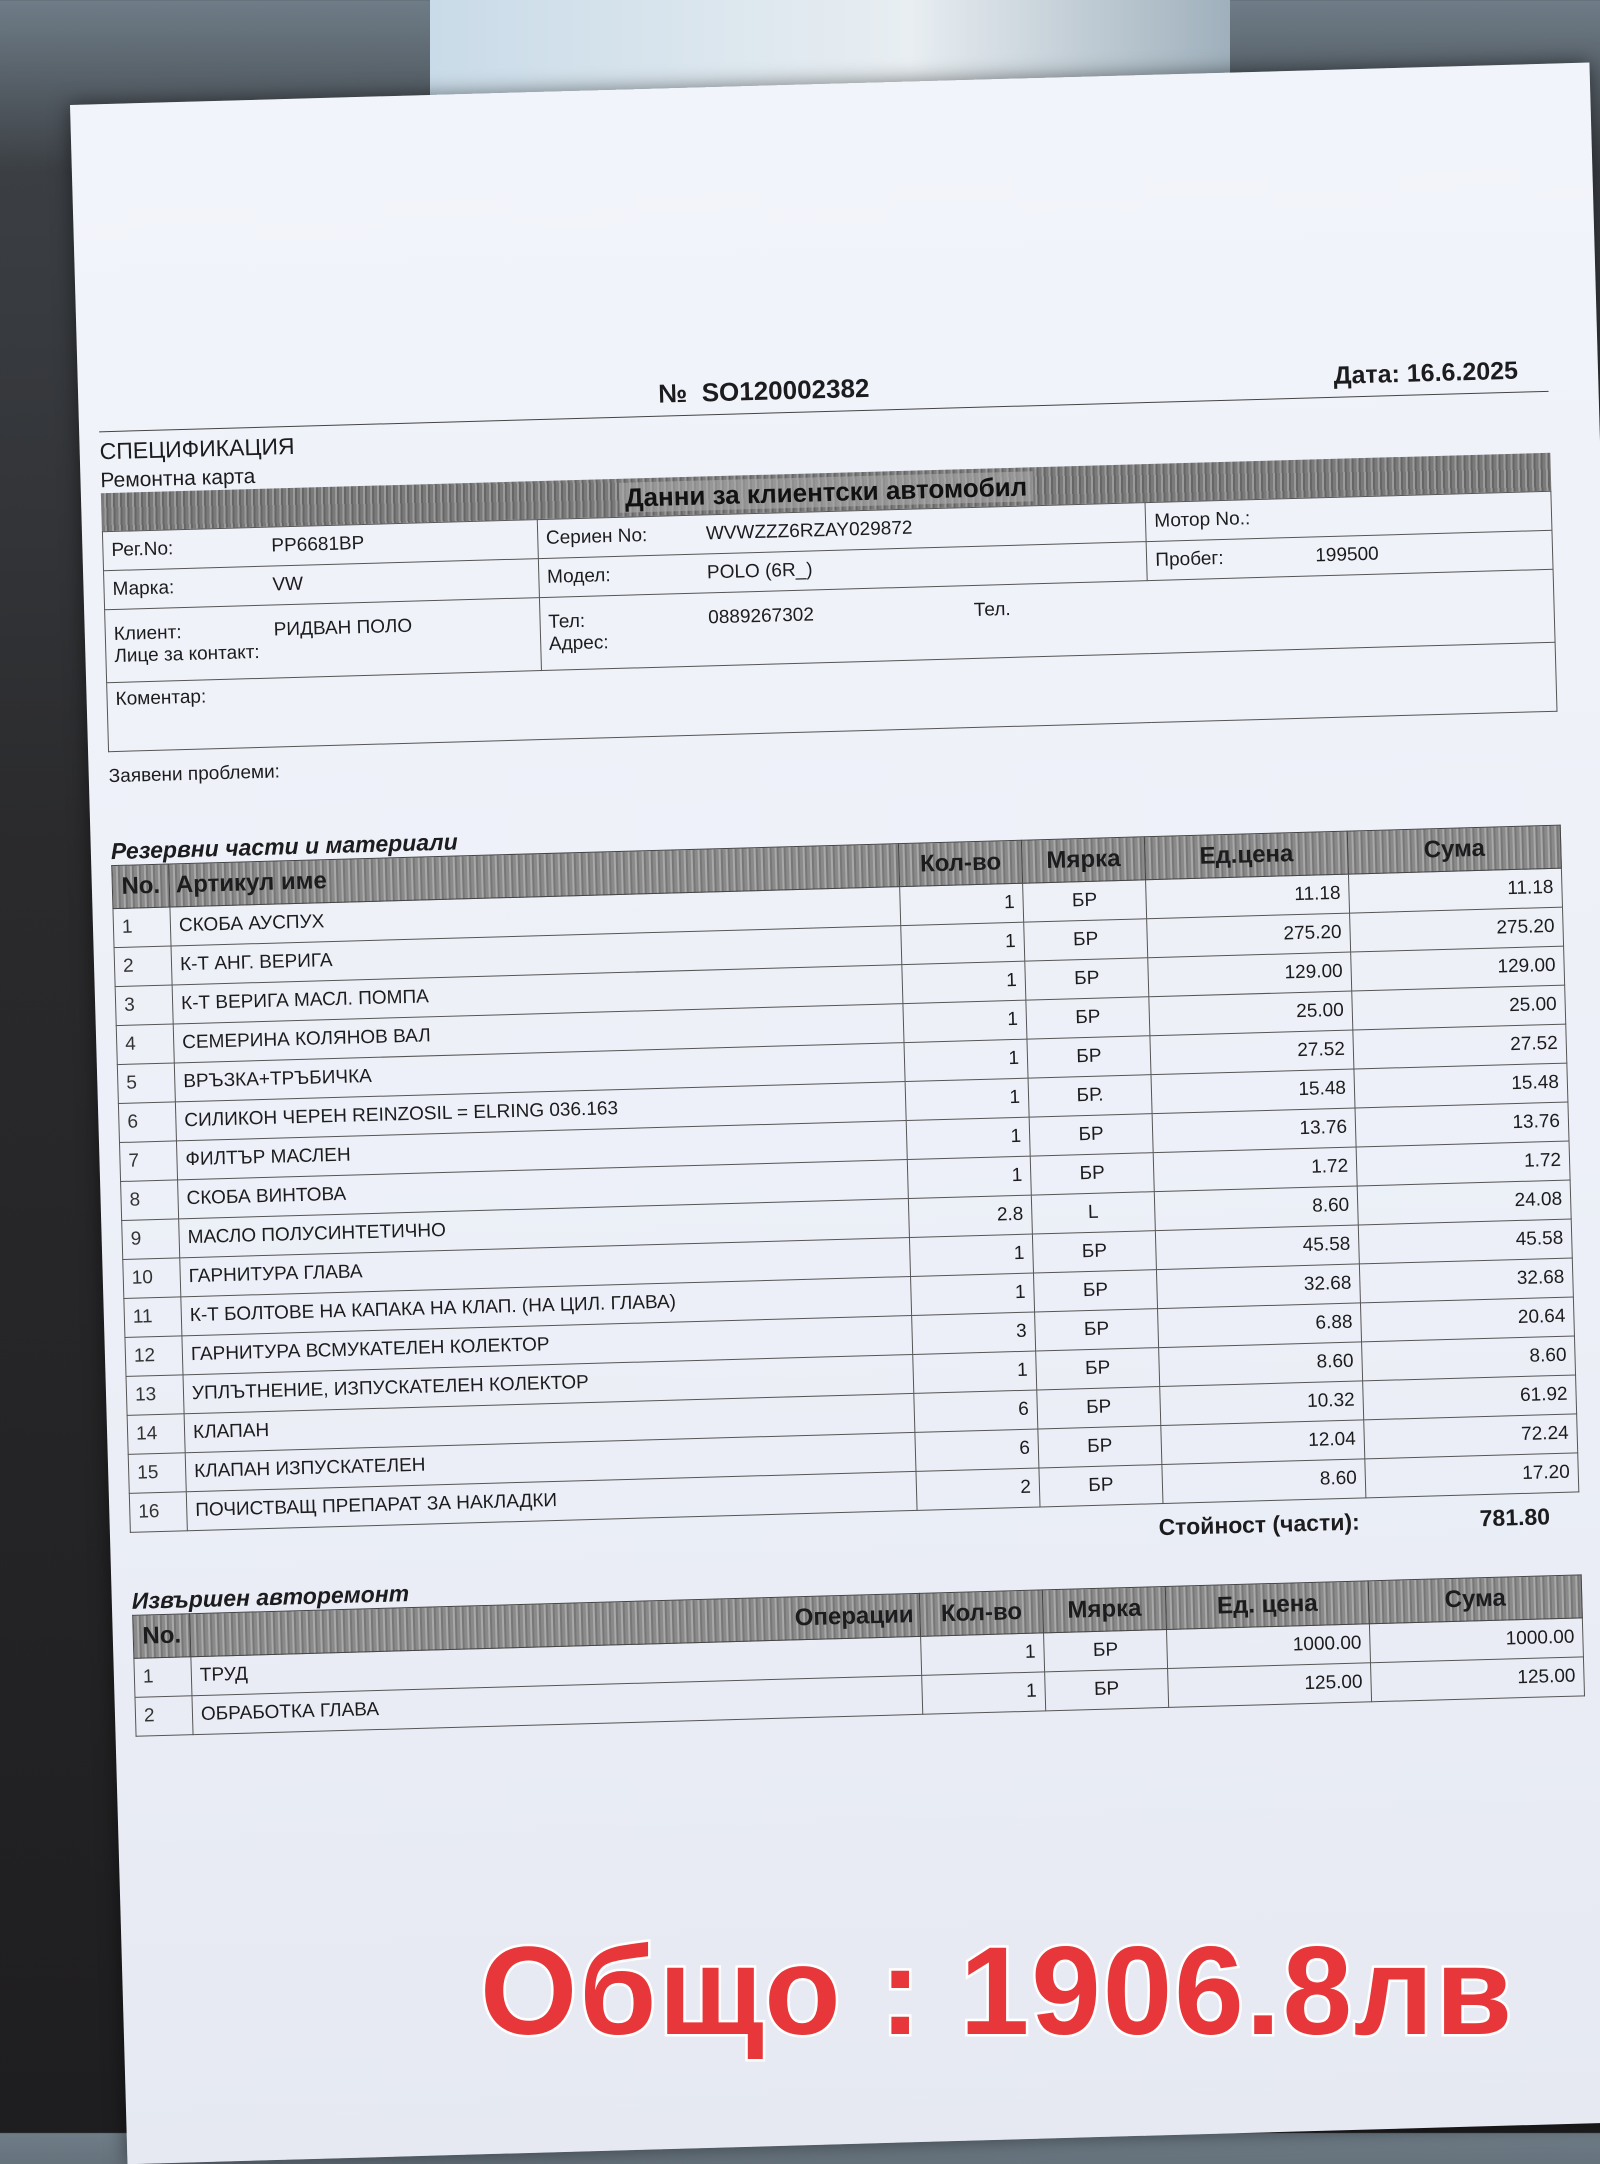 The width and height of the screenshot is (1600, 2164). I want to click on row-number: 10, so click(151, 1278).